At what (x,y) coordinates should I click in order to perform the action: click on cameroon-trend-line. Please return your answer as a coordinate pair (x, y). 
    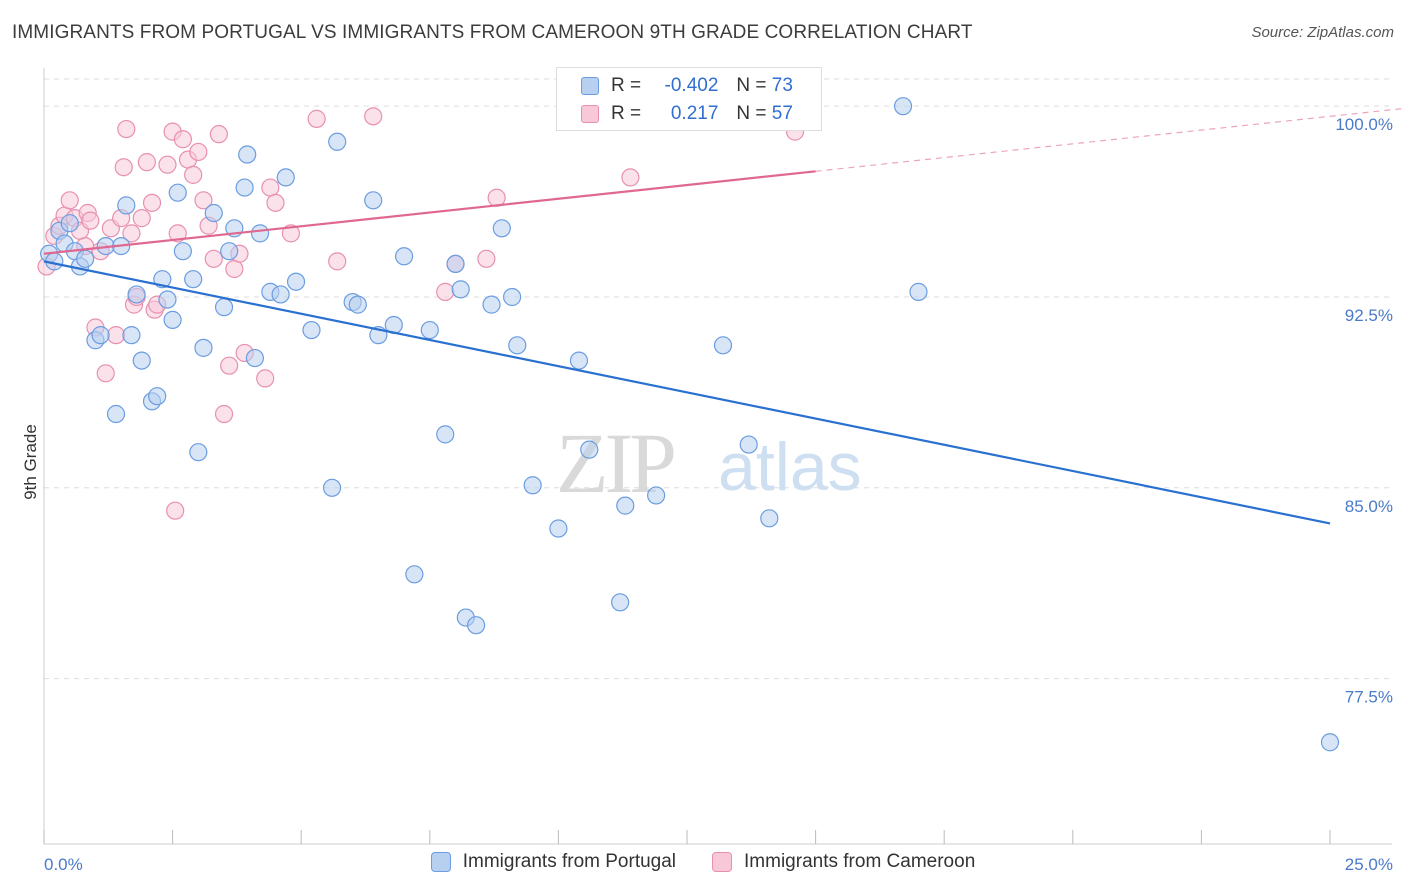
    Looking at the image, I should click on (429, 212).